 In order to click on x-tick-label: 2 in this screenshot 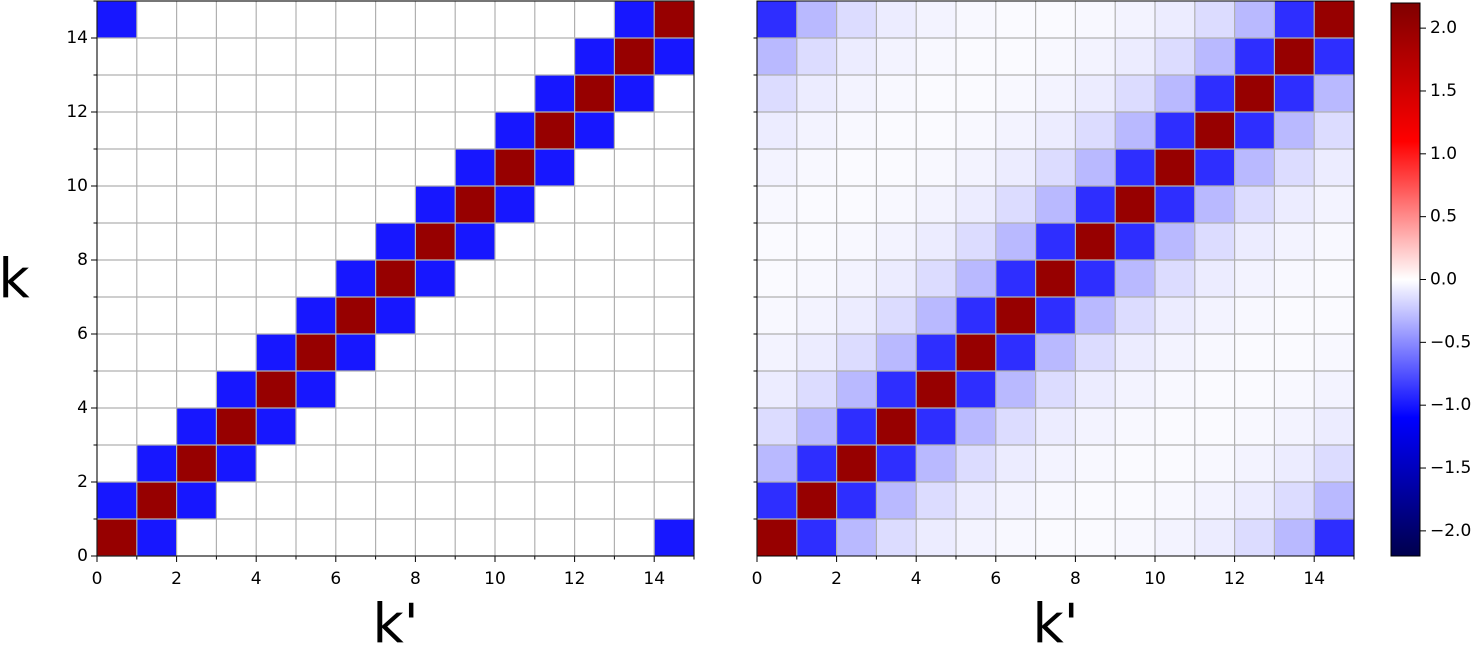, I will do `click(836, 579)`.